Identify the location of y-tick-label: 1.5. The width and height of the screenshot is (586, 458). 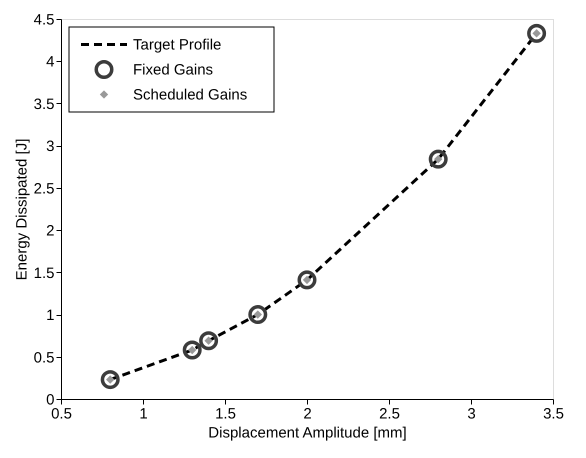
(44, 273).